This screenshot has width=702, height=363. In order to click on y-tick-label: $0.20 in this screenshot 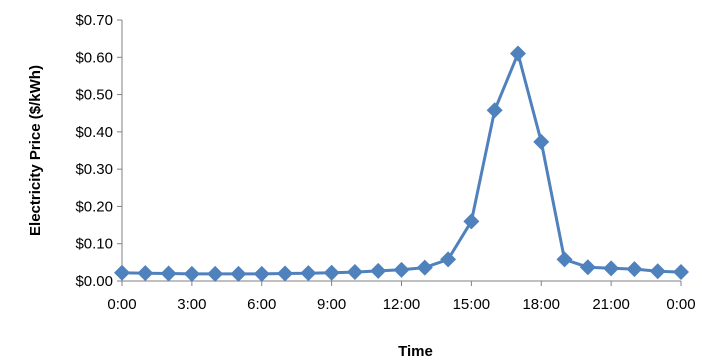, I will do `click(94, 206)`.